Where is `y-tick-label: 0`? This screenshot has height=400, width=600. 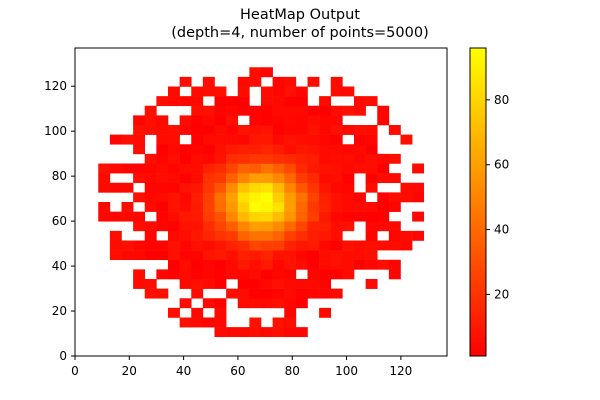 y-tick-label: 0 is located at coordinates (63, 356).